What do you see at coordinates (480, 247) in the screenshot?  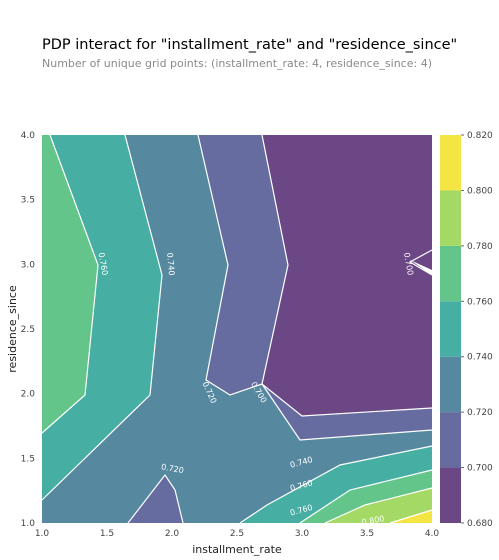 I see `colorbar-tick-label: 0.780` at bounding box center [480, 247].